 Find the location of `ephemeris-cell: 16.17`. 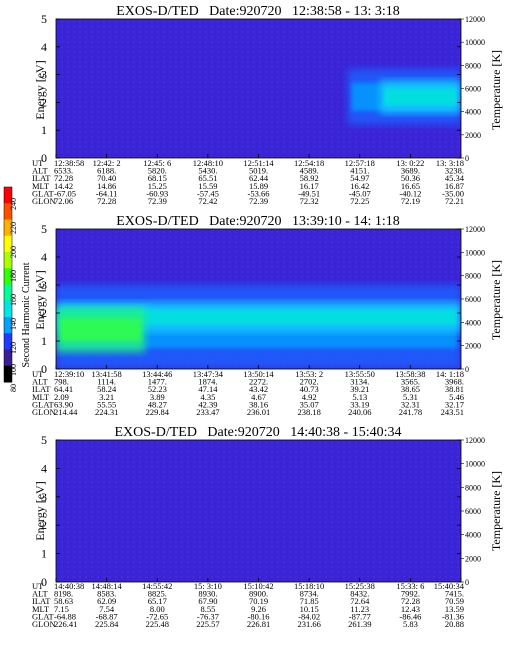

ephemeris-cell: 16.17 is located at coordinates (309, 186).